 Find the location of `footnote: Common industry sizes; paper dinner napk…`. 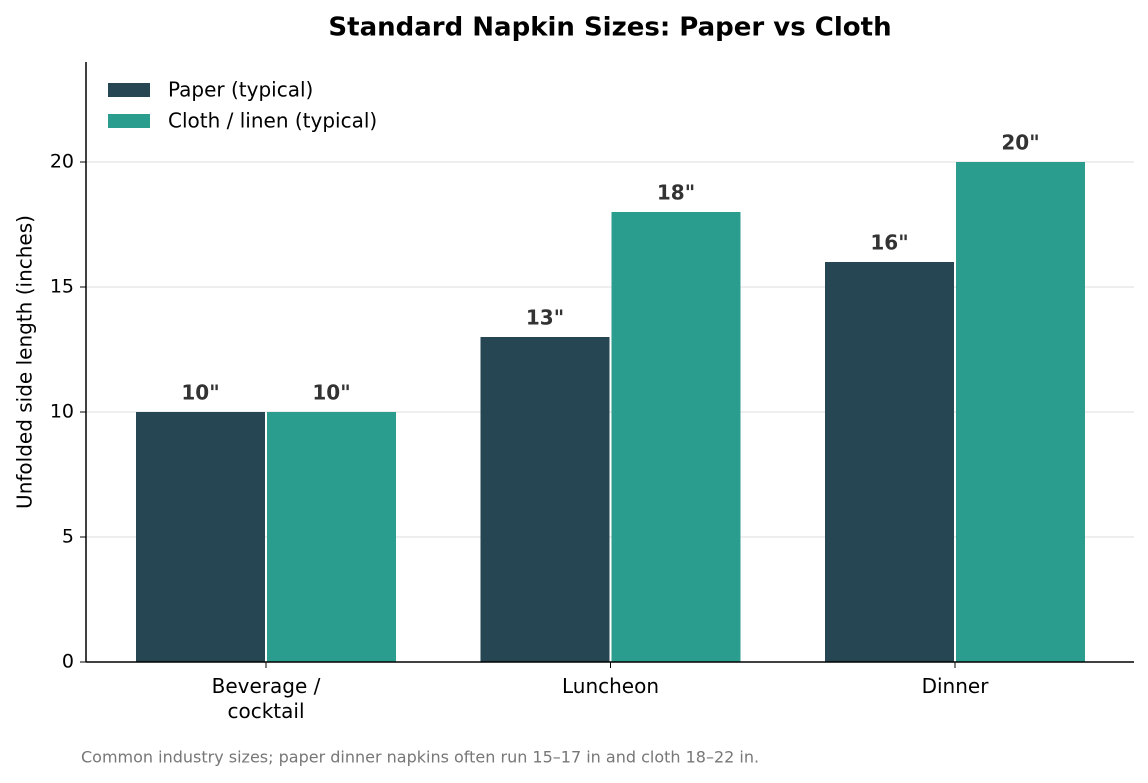

footnote: Common industry sizes; paper dinner napk… is located at coordinates (420, 757).